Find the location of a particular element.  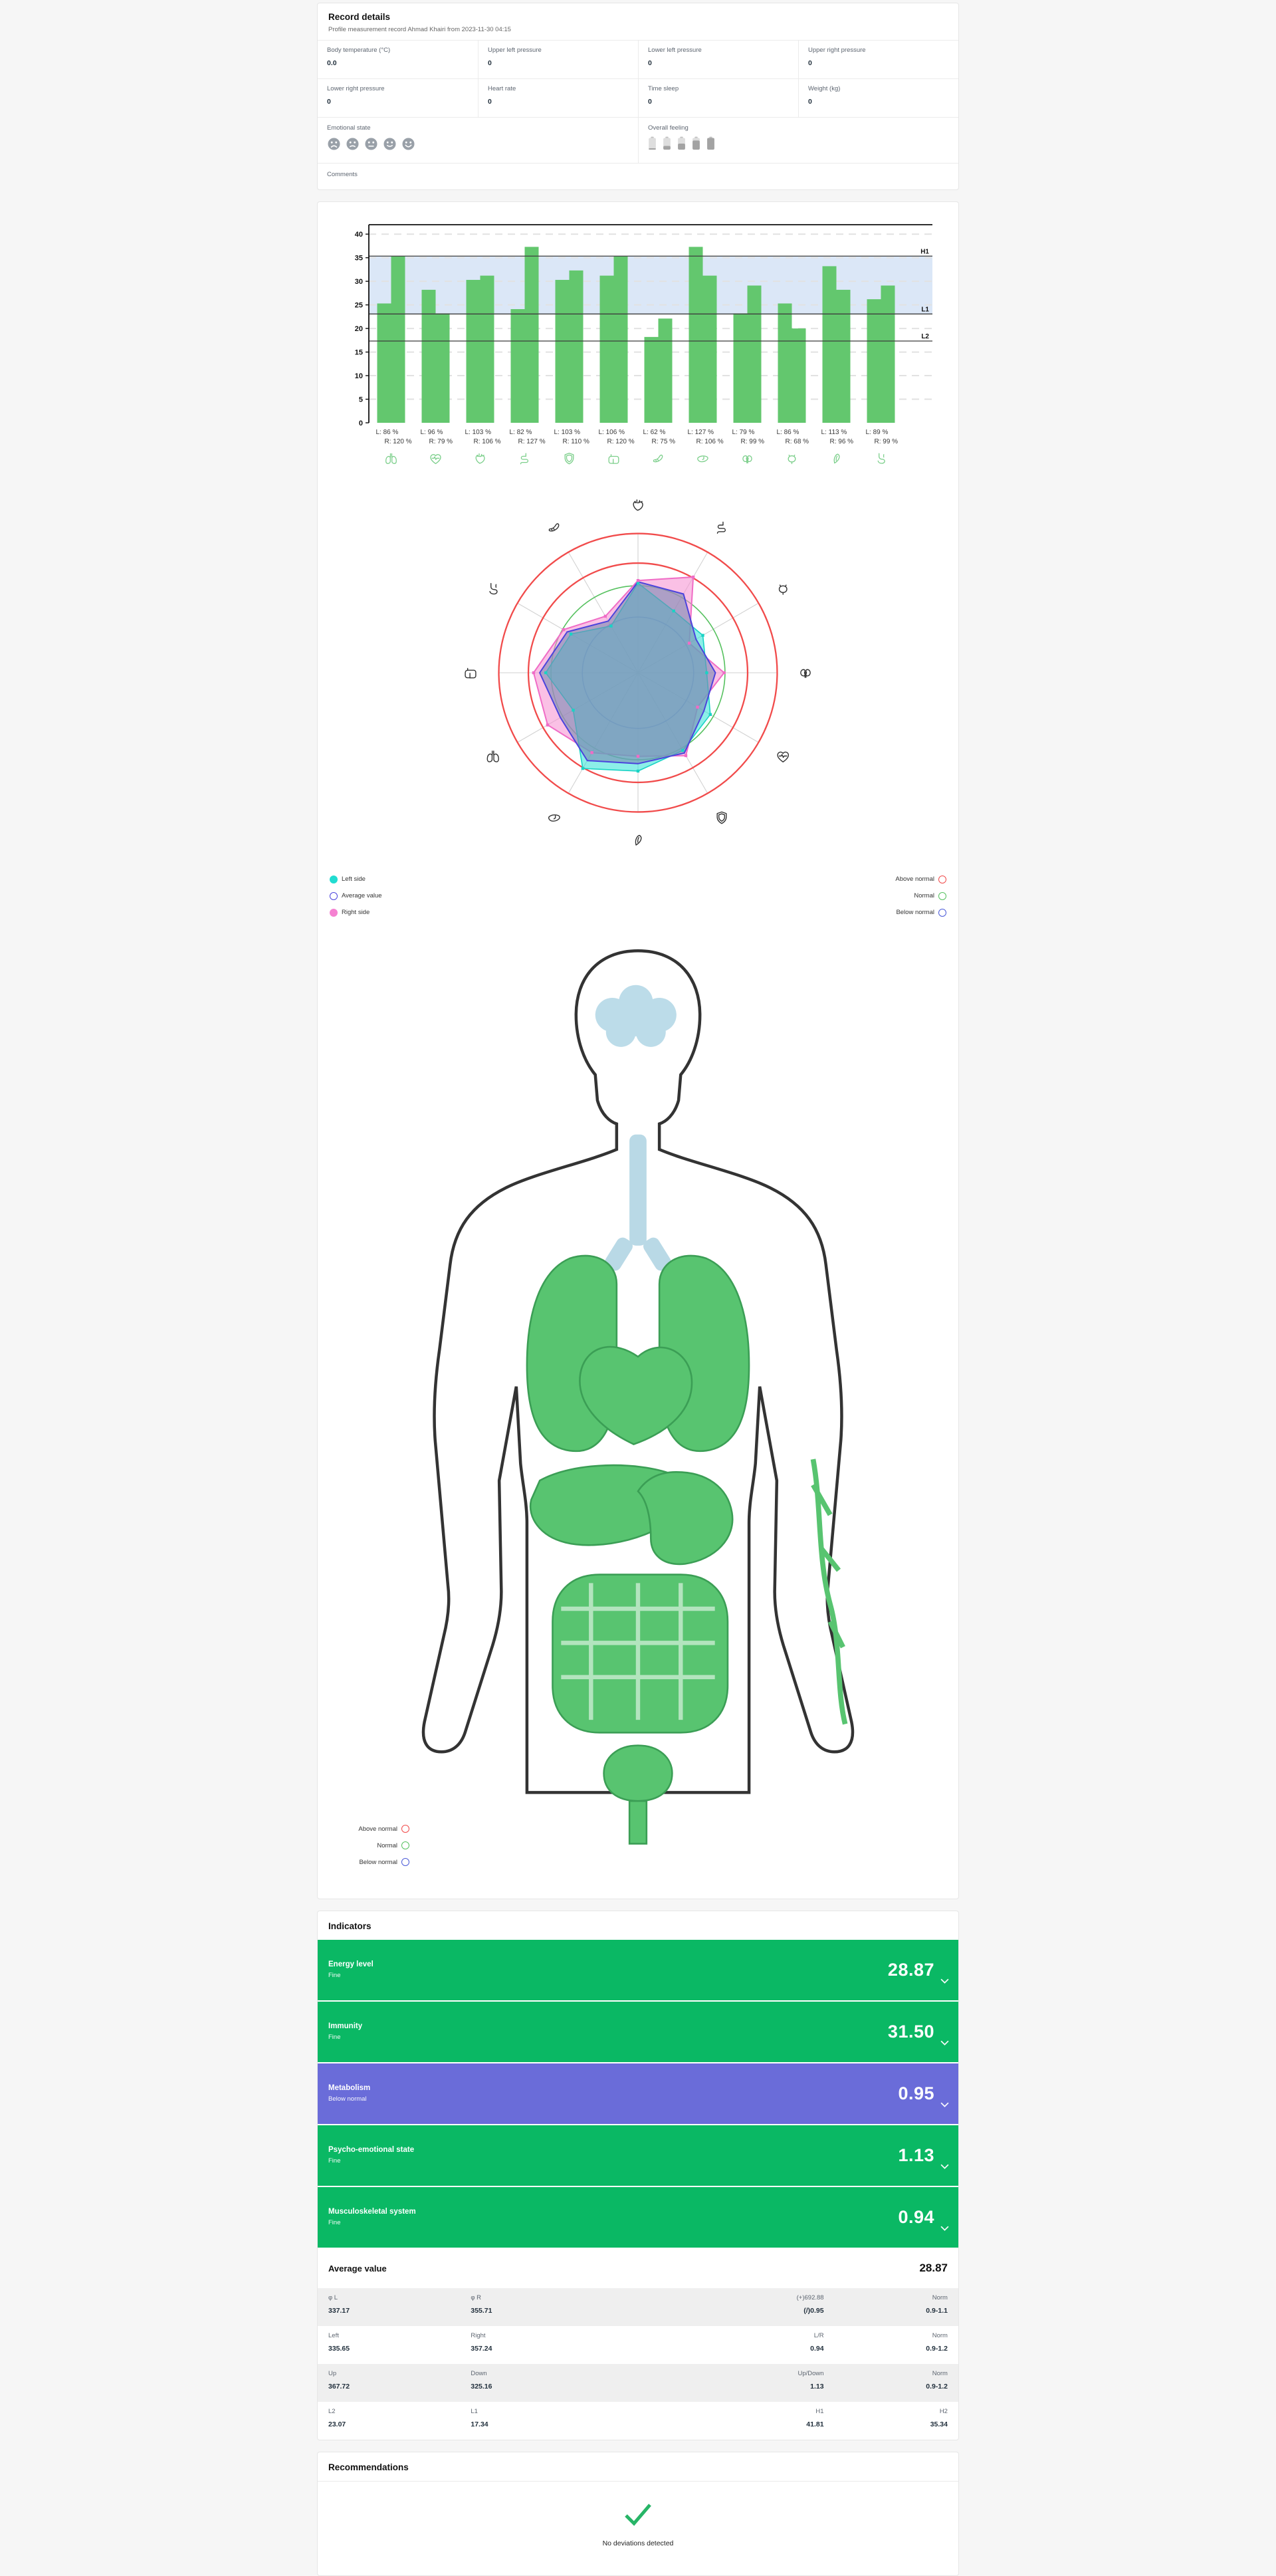

table-row: Up 367.72 Down 325.16 Up/Down 1.13 Norm 0.9-1.2 is located at coordinates (638, 2382).